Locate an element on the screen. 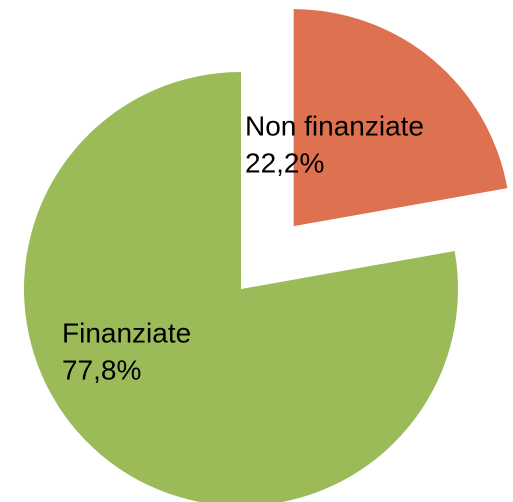 The image size is (513, 502). slice-label: Finanziate is located at coordinates (126, 332).